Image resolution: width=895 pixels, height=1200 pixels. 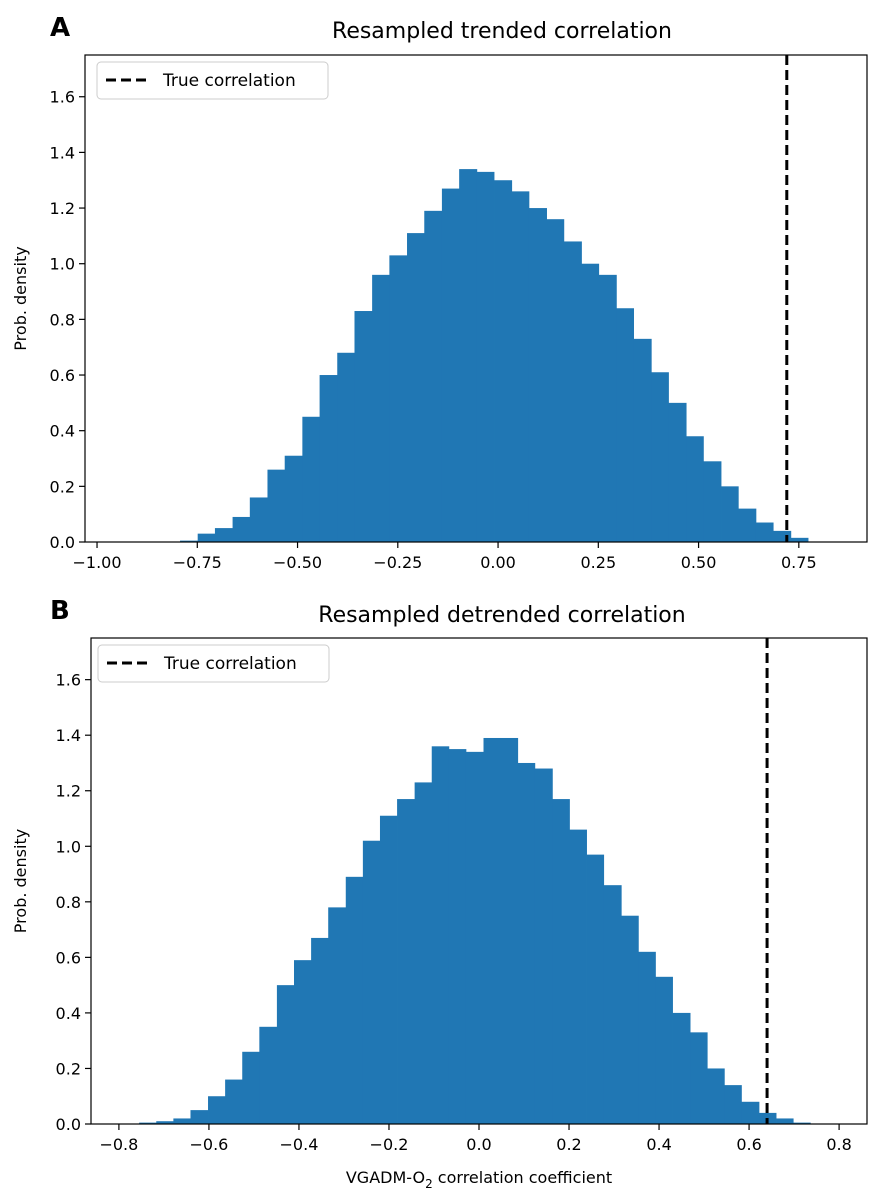 I want to click on panel-b-y-label: Prob. density, so click(x=20, y=881).